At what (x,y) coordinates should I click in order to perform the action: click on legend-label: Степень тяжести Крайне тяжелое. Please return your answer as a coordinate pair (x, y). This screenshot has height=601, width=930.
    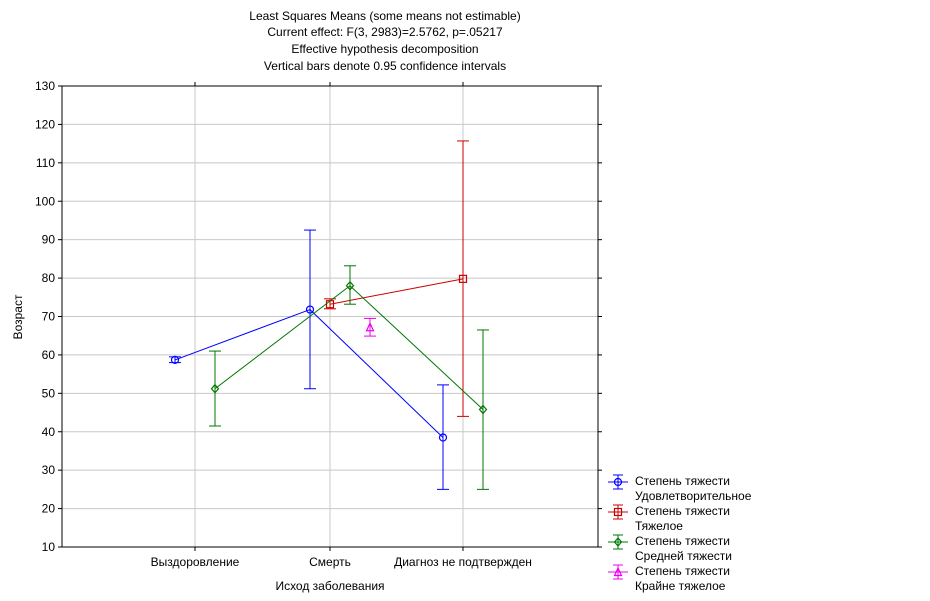
    Looking at the image, I should click on (682, 579).